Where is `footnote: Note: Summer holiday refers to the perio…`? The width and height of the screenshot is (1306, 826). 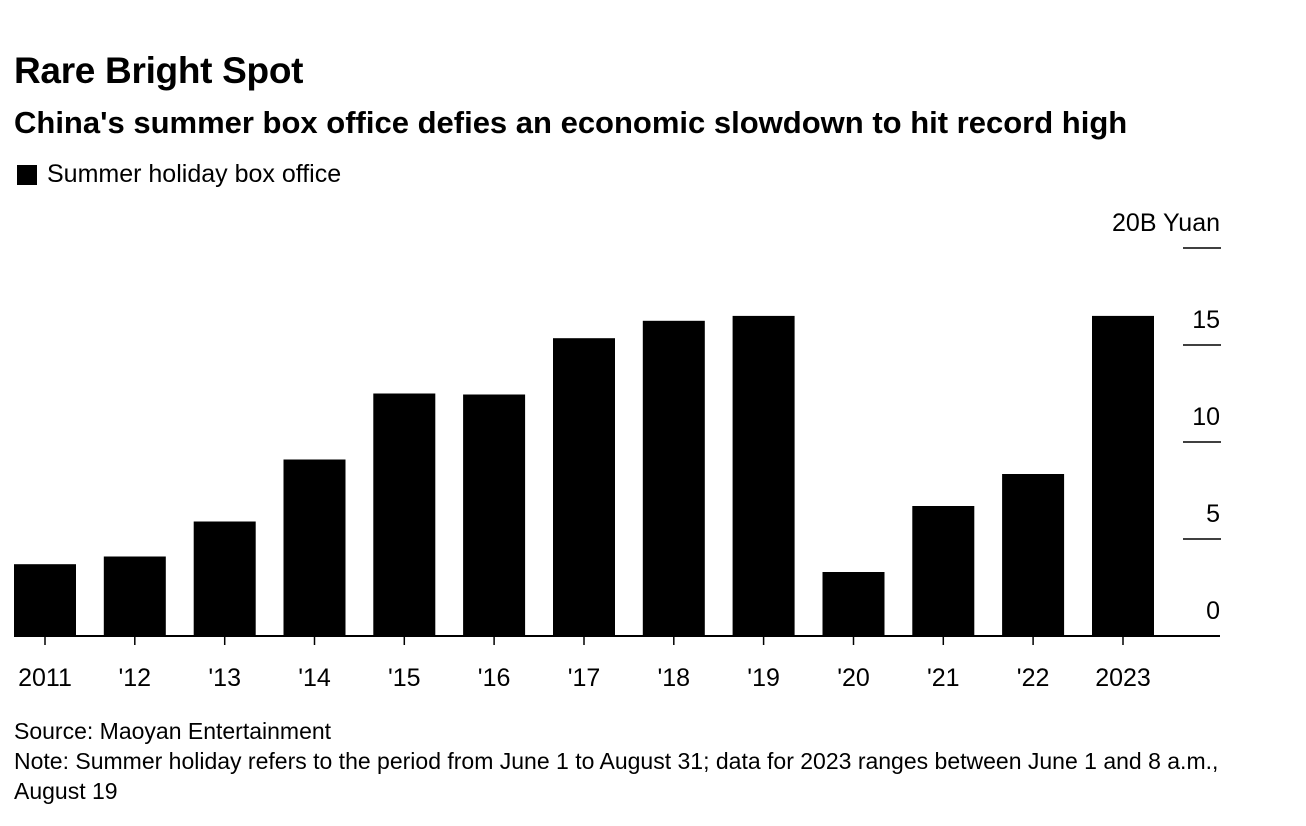 footnote: Note: Summer holiday refers to the perio… is located at coordinates (616, 776).